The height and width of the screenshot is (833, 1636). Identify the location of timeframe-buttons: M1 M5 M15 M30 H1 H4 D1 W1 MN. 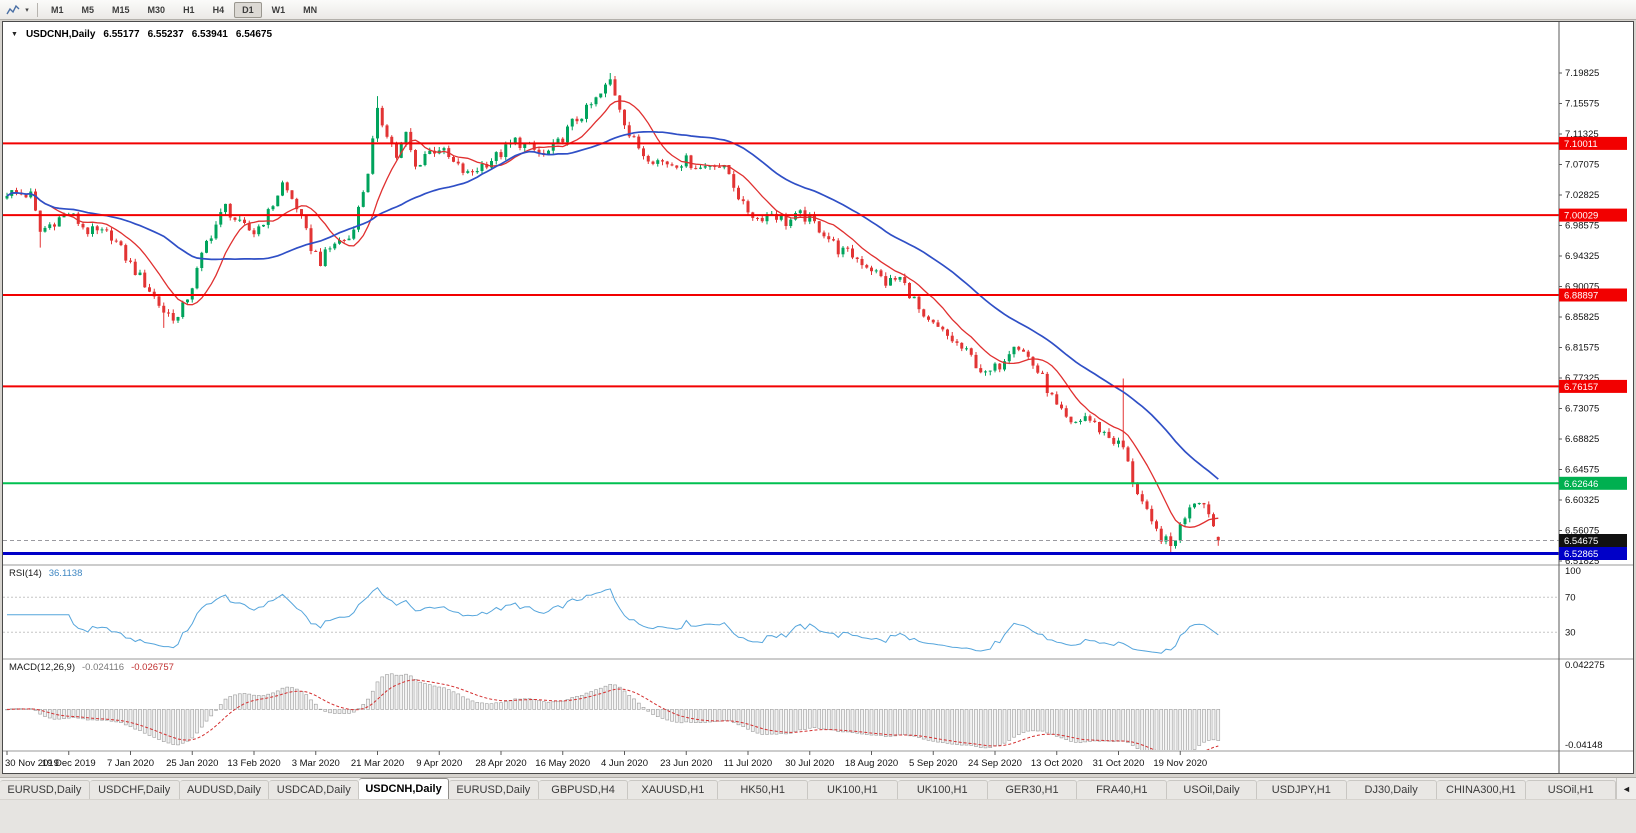
(184, 9).